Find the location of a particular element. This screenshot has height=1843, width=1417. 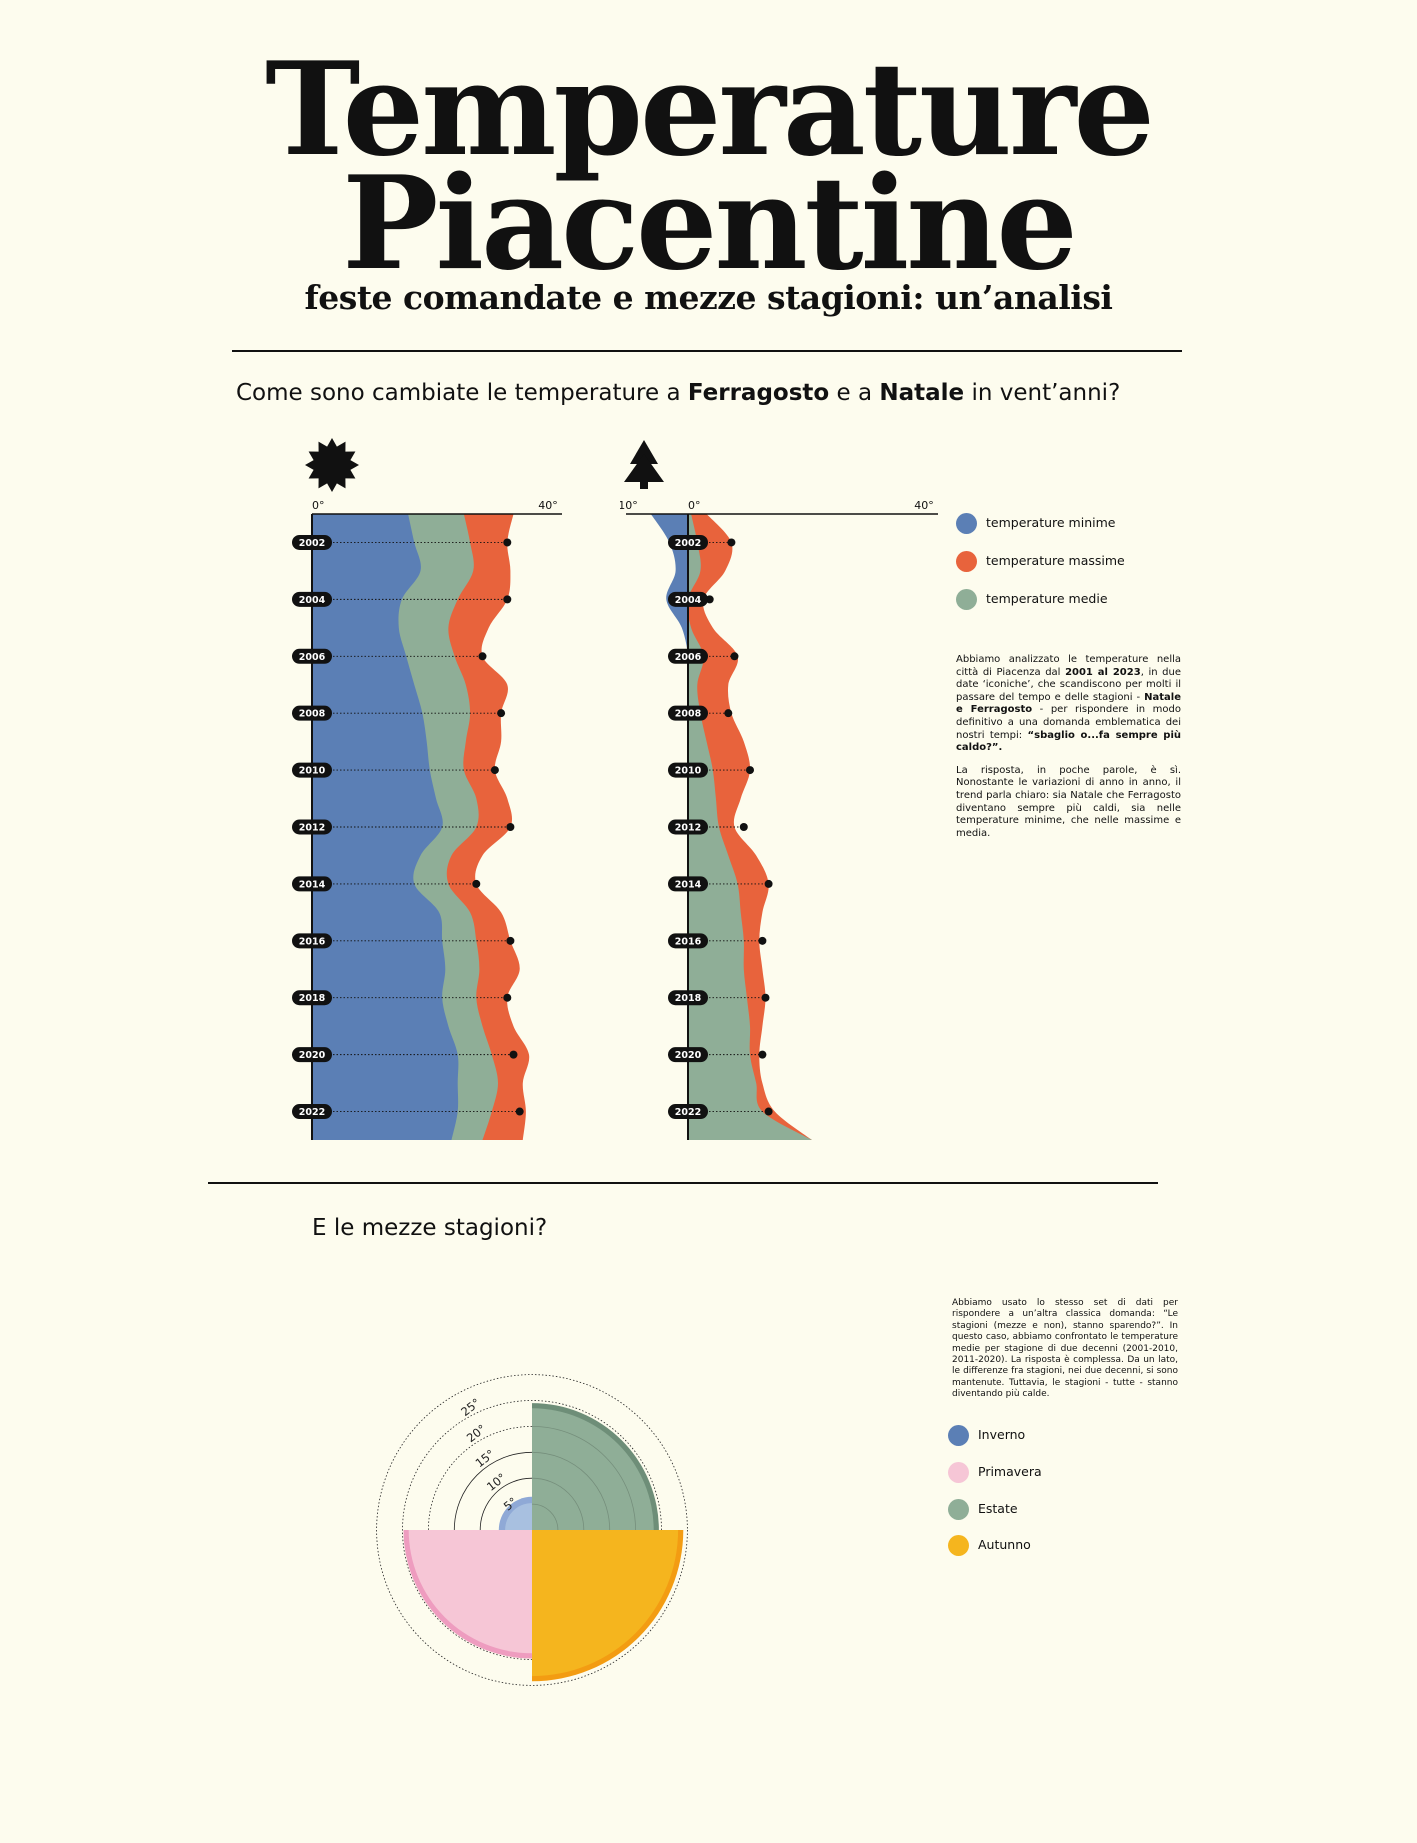

natale-tick-label: 40° is located at coordinates (924, 505).